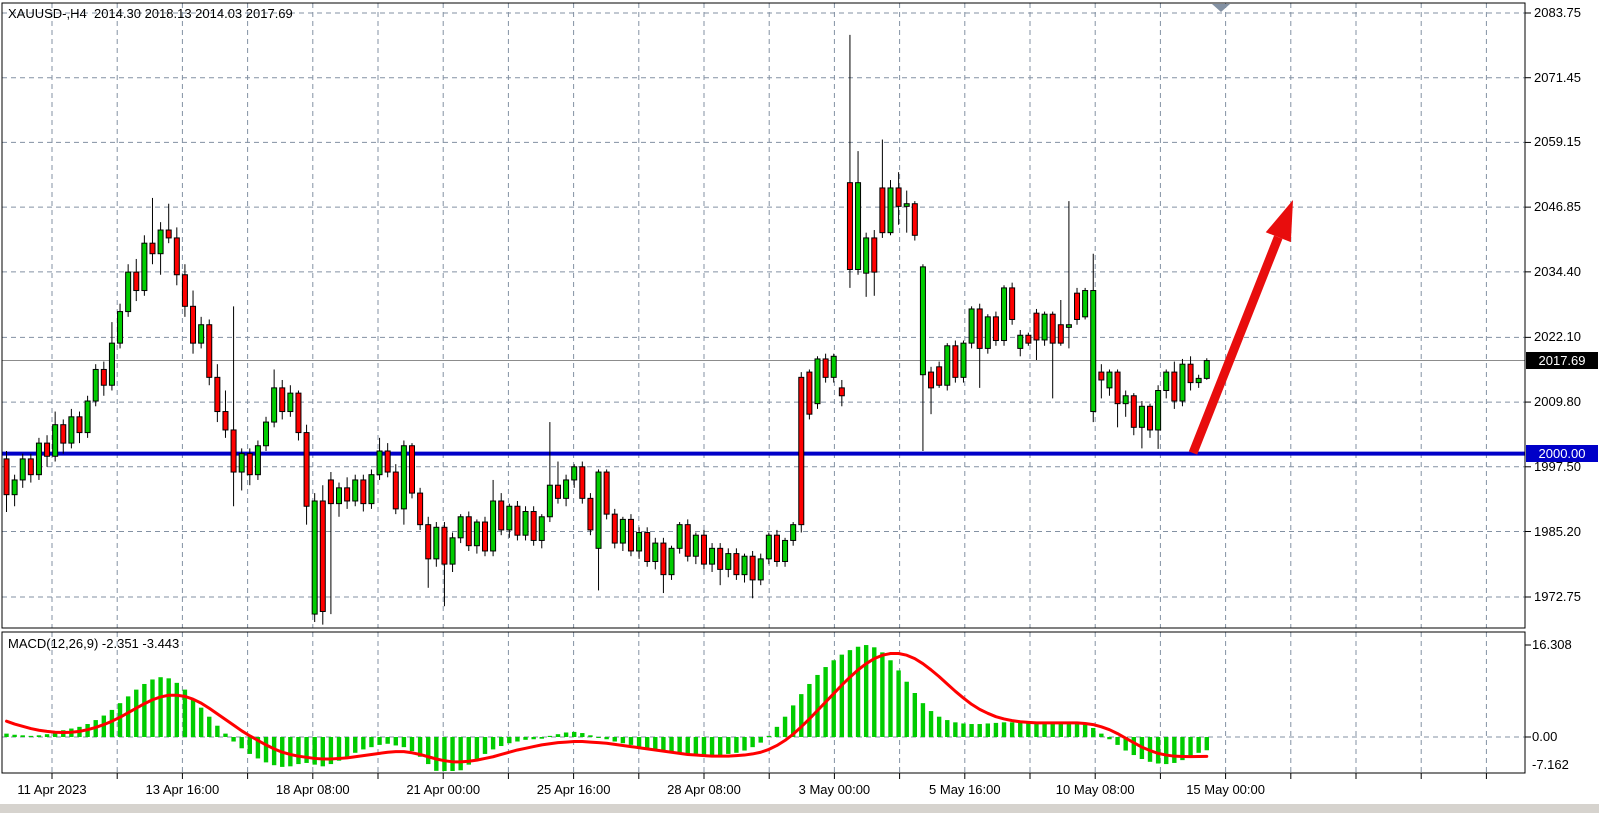 This screenshot has height=813, width=1599. What do you see at coordinates (52, 789) in the screenshot?
I see `time-axis-label: 11 Apr 2023` at bounding box center [52, 789].